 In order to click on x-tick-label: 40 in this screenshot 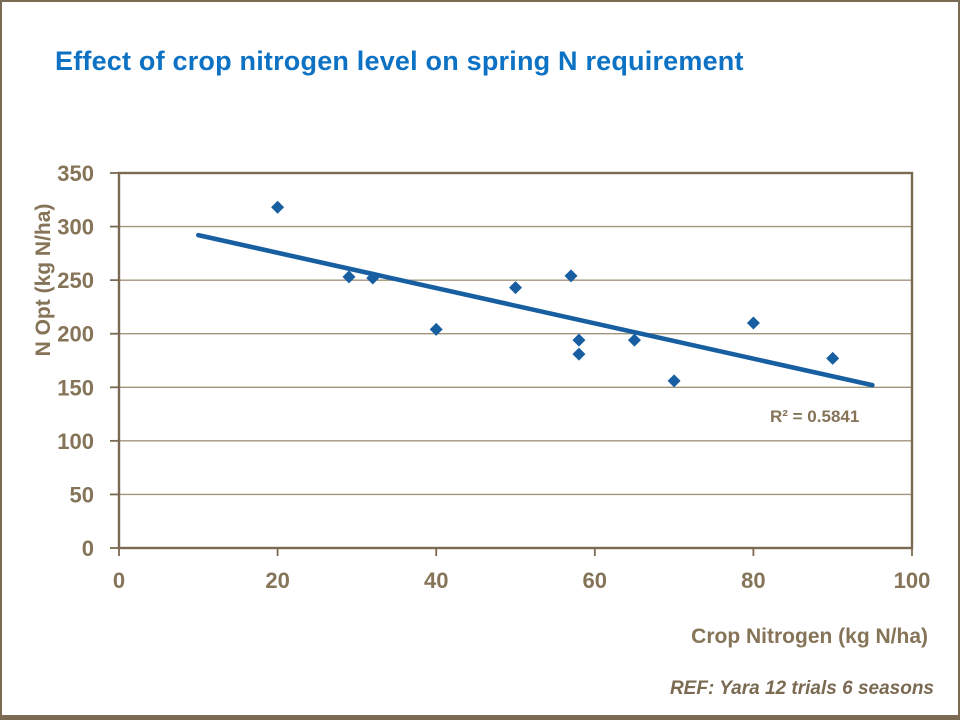, I will do `click(436, 580)`.